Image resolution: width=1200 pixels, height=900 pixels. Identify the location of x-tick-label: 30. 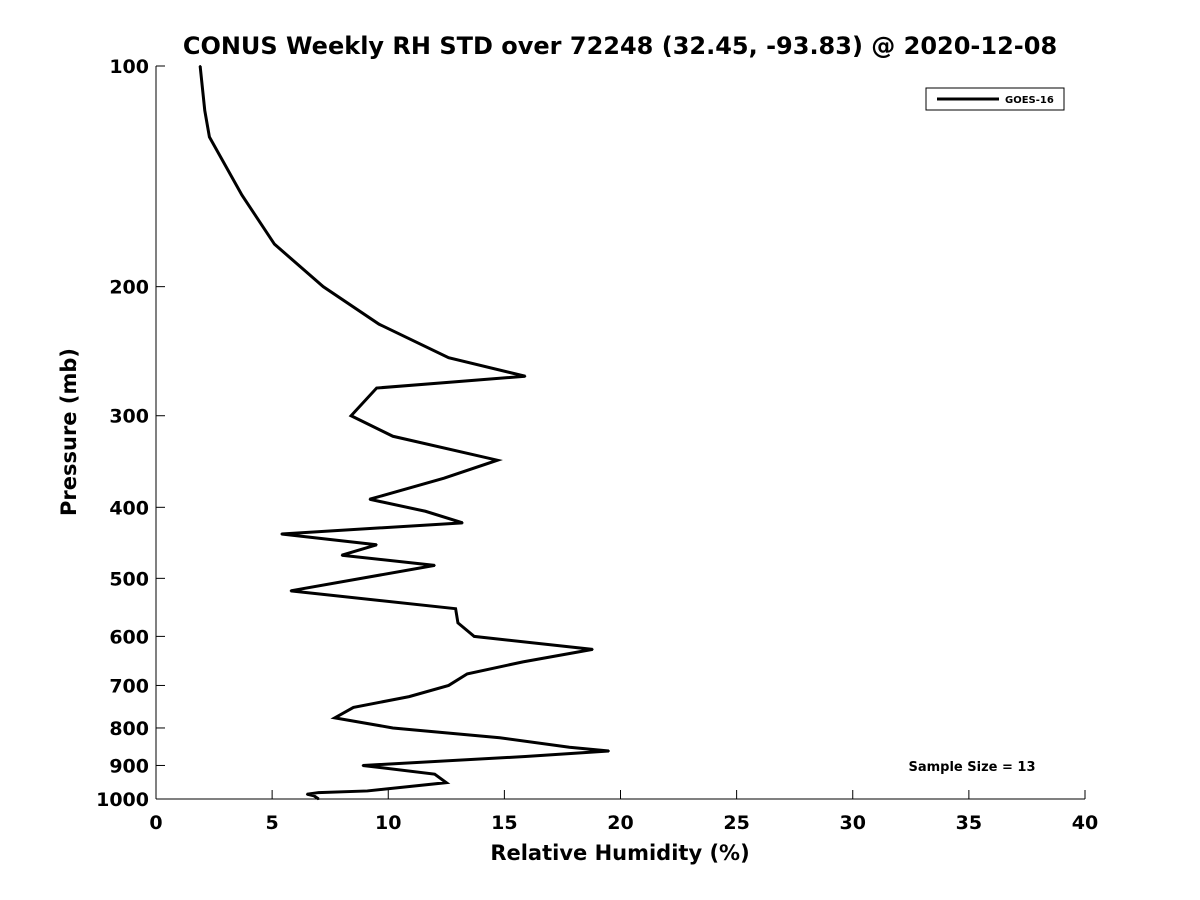
(853, 823).